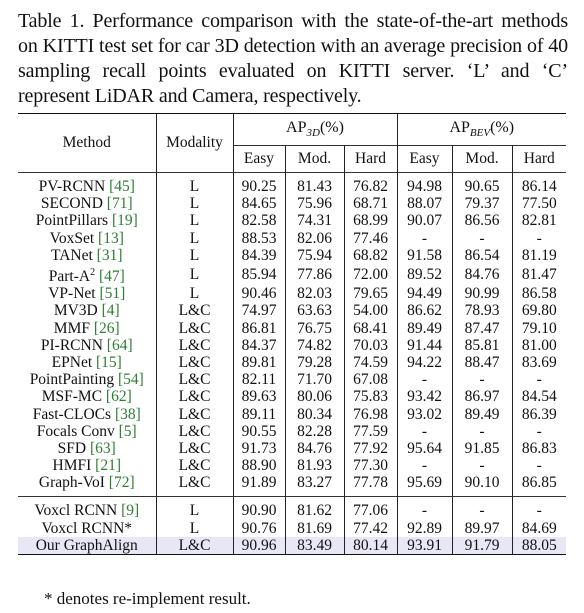 The height and width of the screenshot is (613, 584). I want to click on value-cell: 54.00, so click(370, 311).